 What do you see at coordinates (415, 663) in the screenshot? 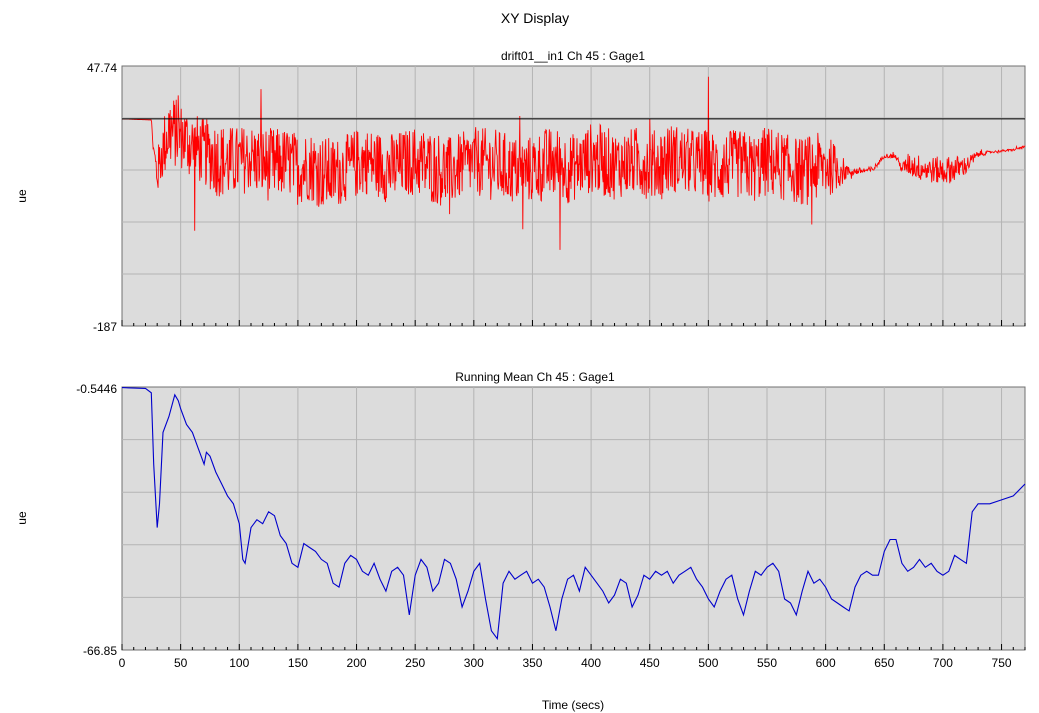
I see `x-tick-label: 250` at bounding box center [415, 663].